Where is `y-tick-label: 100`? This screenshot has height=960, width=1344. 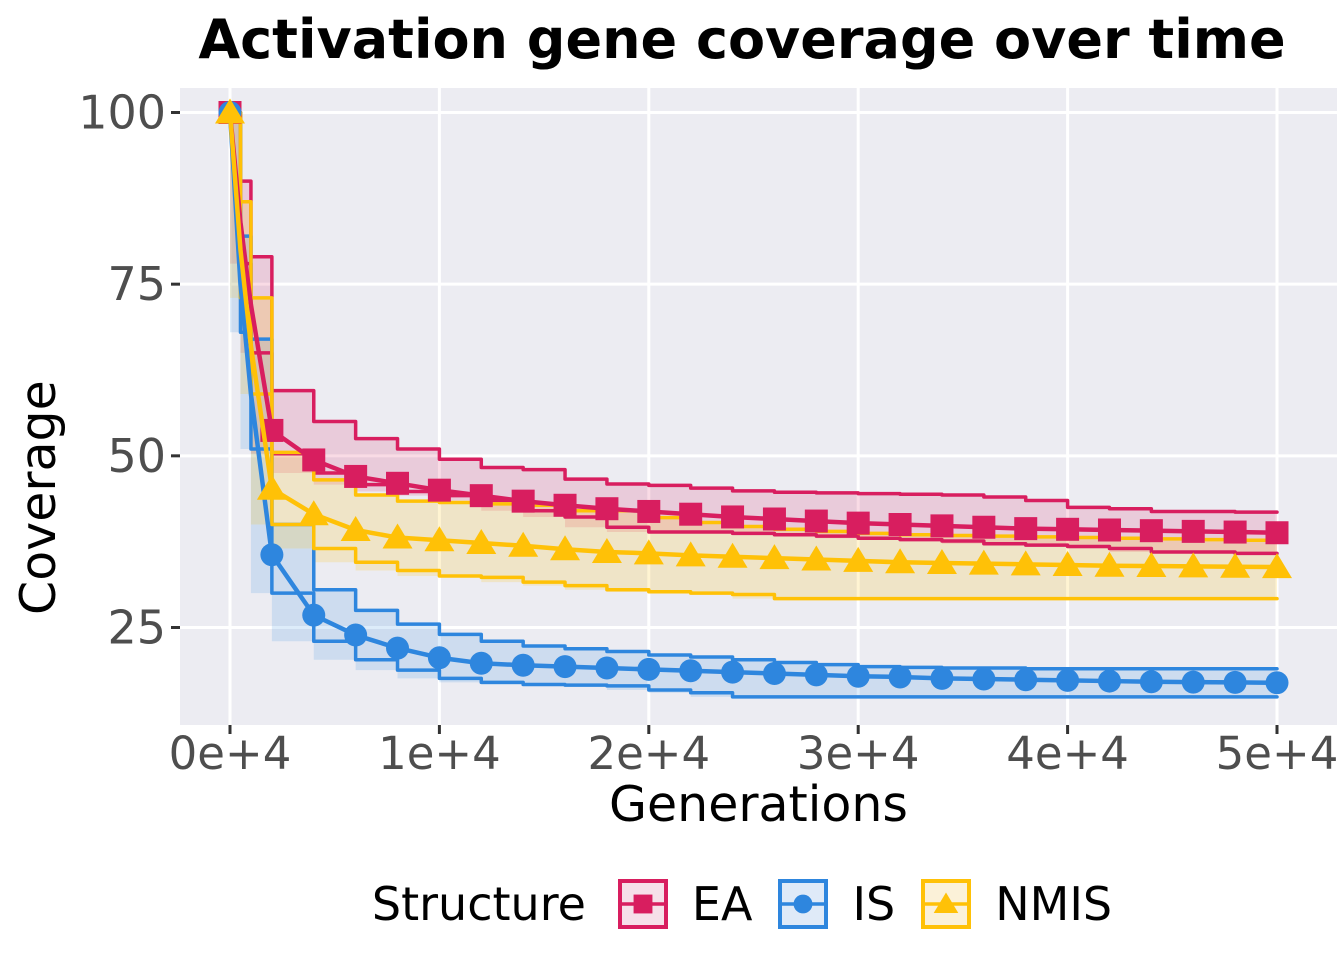
y-tick-label: 100 is located at coordinates (122, 113).